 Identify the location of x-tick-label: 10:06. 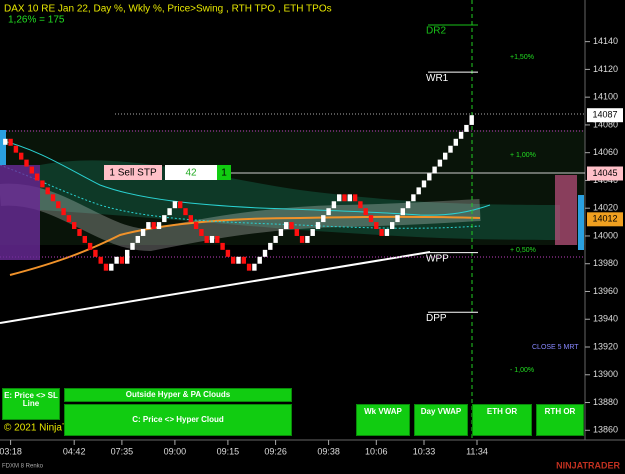
(376, 451).